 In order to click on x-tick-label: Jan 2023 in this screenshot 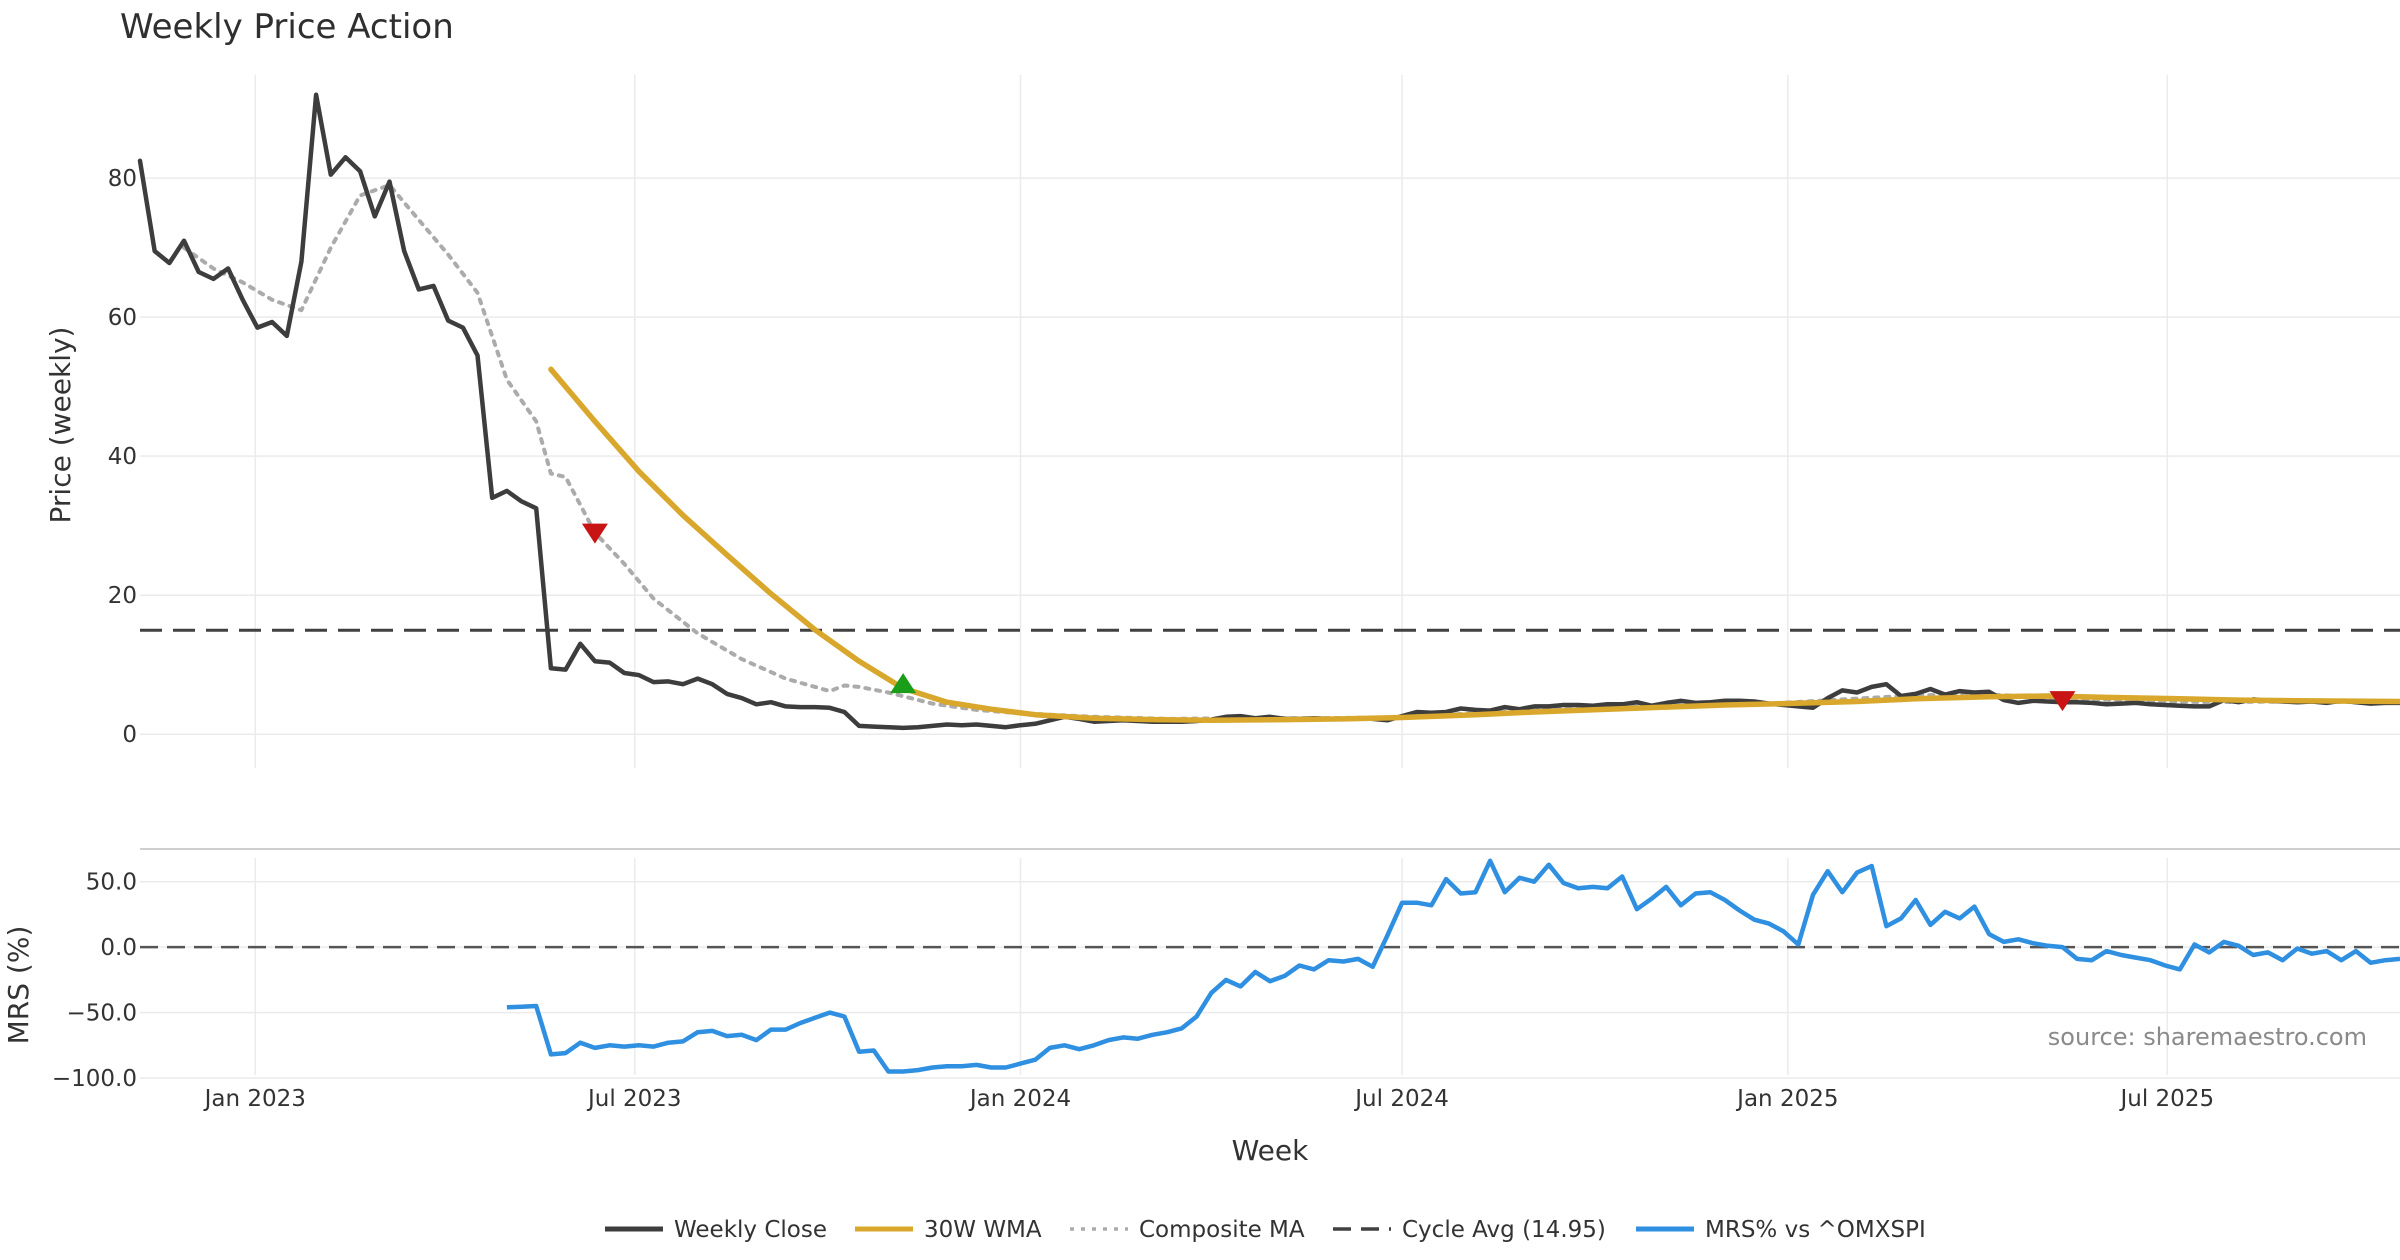, I will do `click(254, 1099)`.